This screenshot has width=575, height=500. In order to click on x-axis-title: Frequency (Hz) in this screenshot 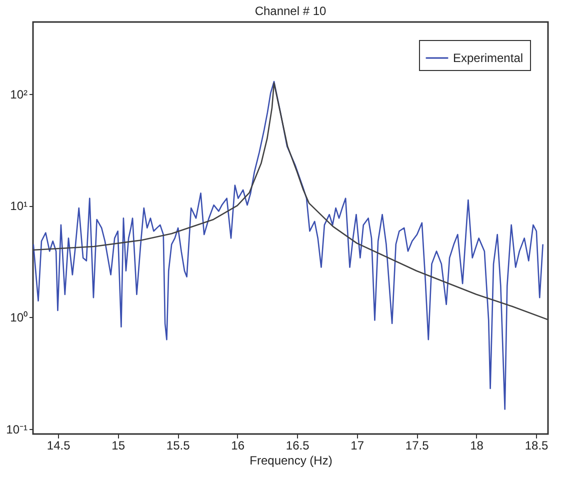, I will do `click(291, 461)`.